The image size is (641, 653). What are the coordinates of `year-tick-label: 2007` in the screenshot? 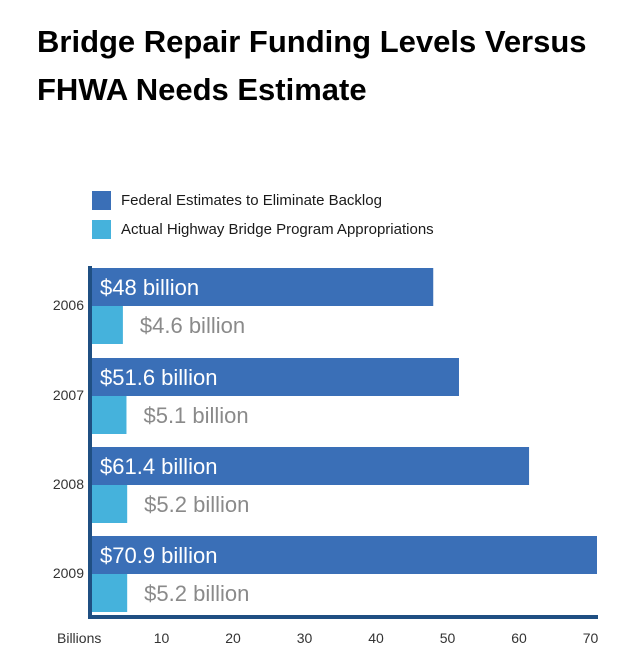 It's located at (68, 395).